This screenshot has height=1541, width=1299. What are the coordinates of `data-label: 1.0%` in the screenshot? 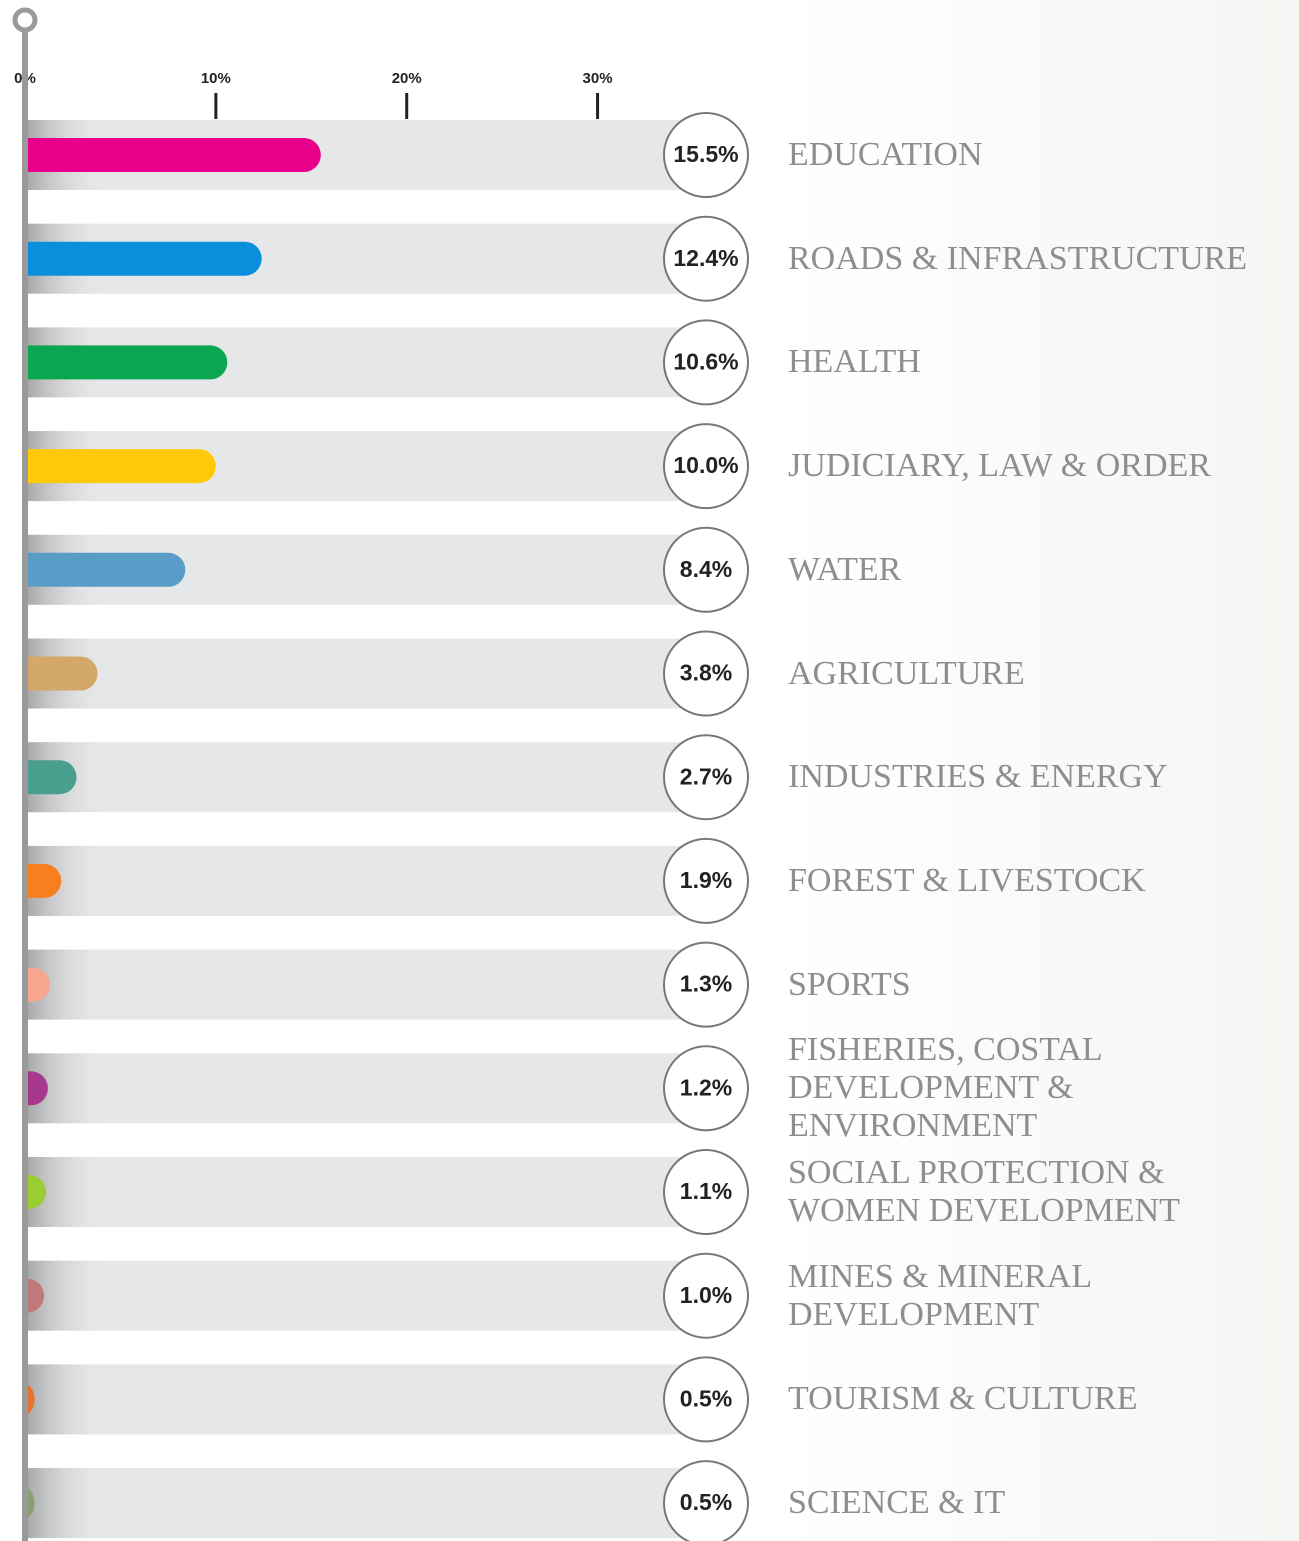 It's located at (706, 1295).